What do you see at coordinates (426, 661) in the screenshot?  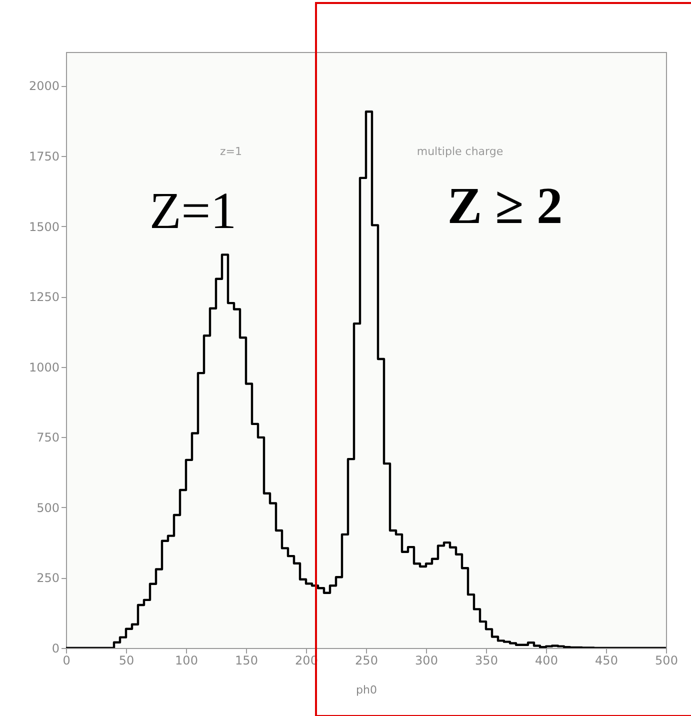 I see `x-tick-label: 300` at bounding box center [426, 661].